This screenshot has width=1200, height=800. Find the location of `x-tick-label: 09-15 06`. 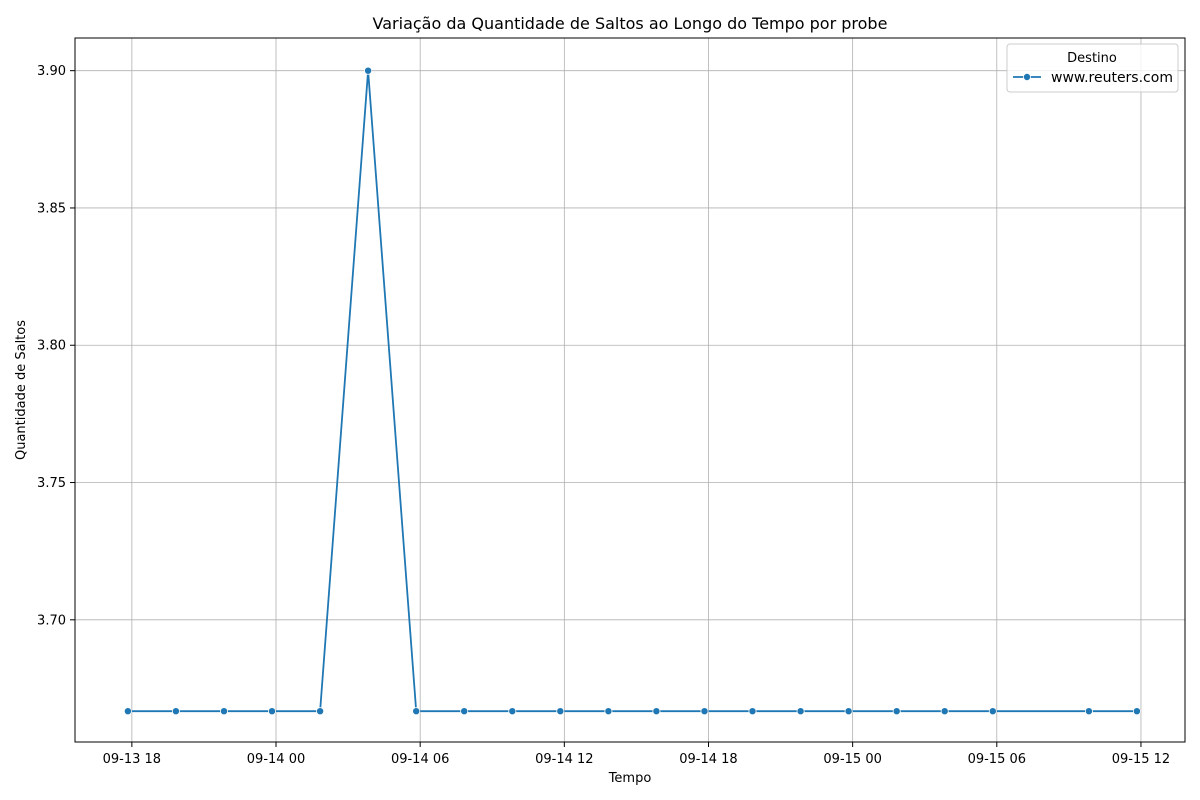

x-tick-label: 09-15 06 is located at coordinates (997, 759).